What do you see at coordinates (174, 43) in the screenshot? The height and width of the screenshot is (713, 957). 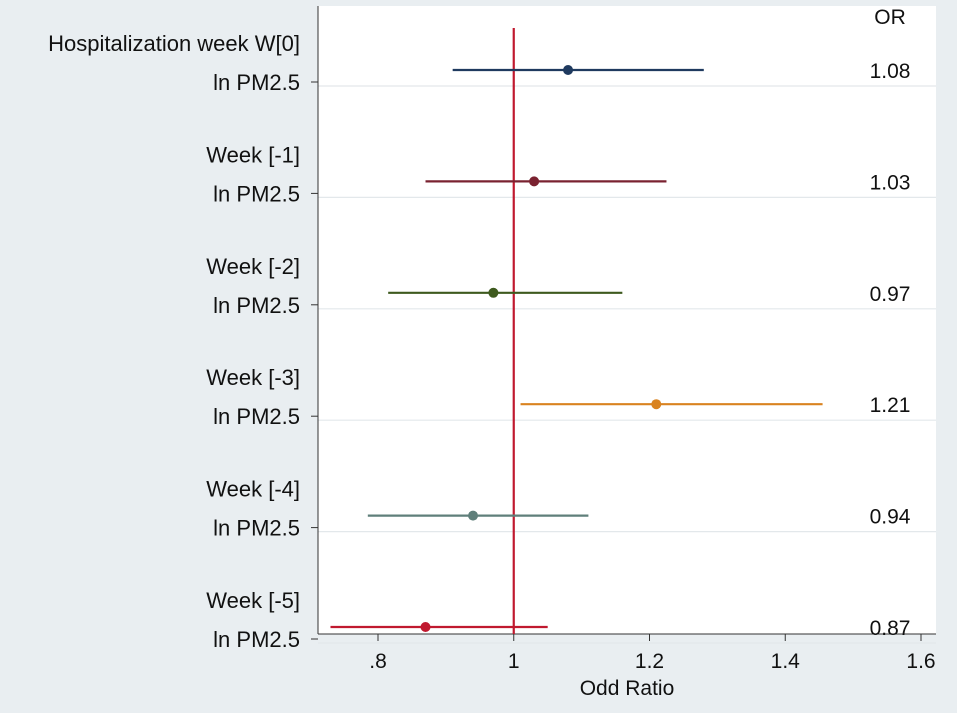 I see `row-group-label: Hospitalization week W[0]` at bounding box center [174, 43].